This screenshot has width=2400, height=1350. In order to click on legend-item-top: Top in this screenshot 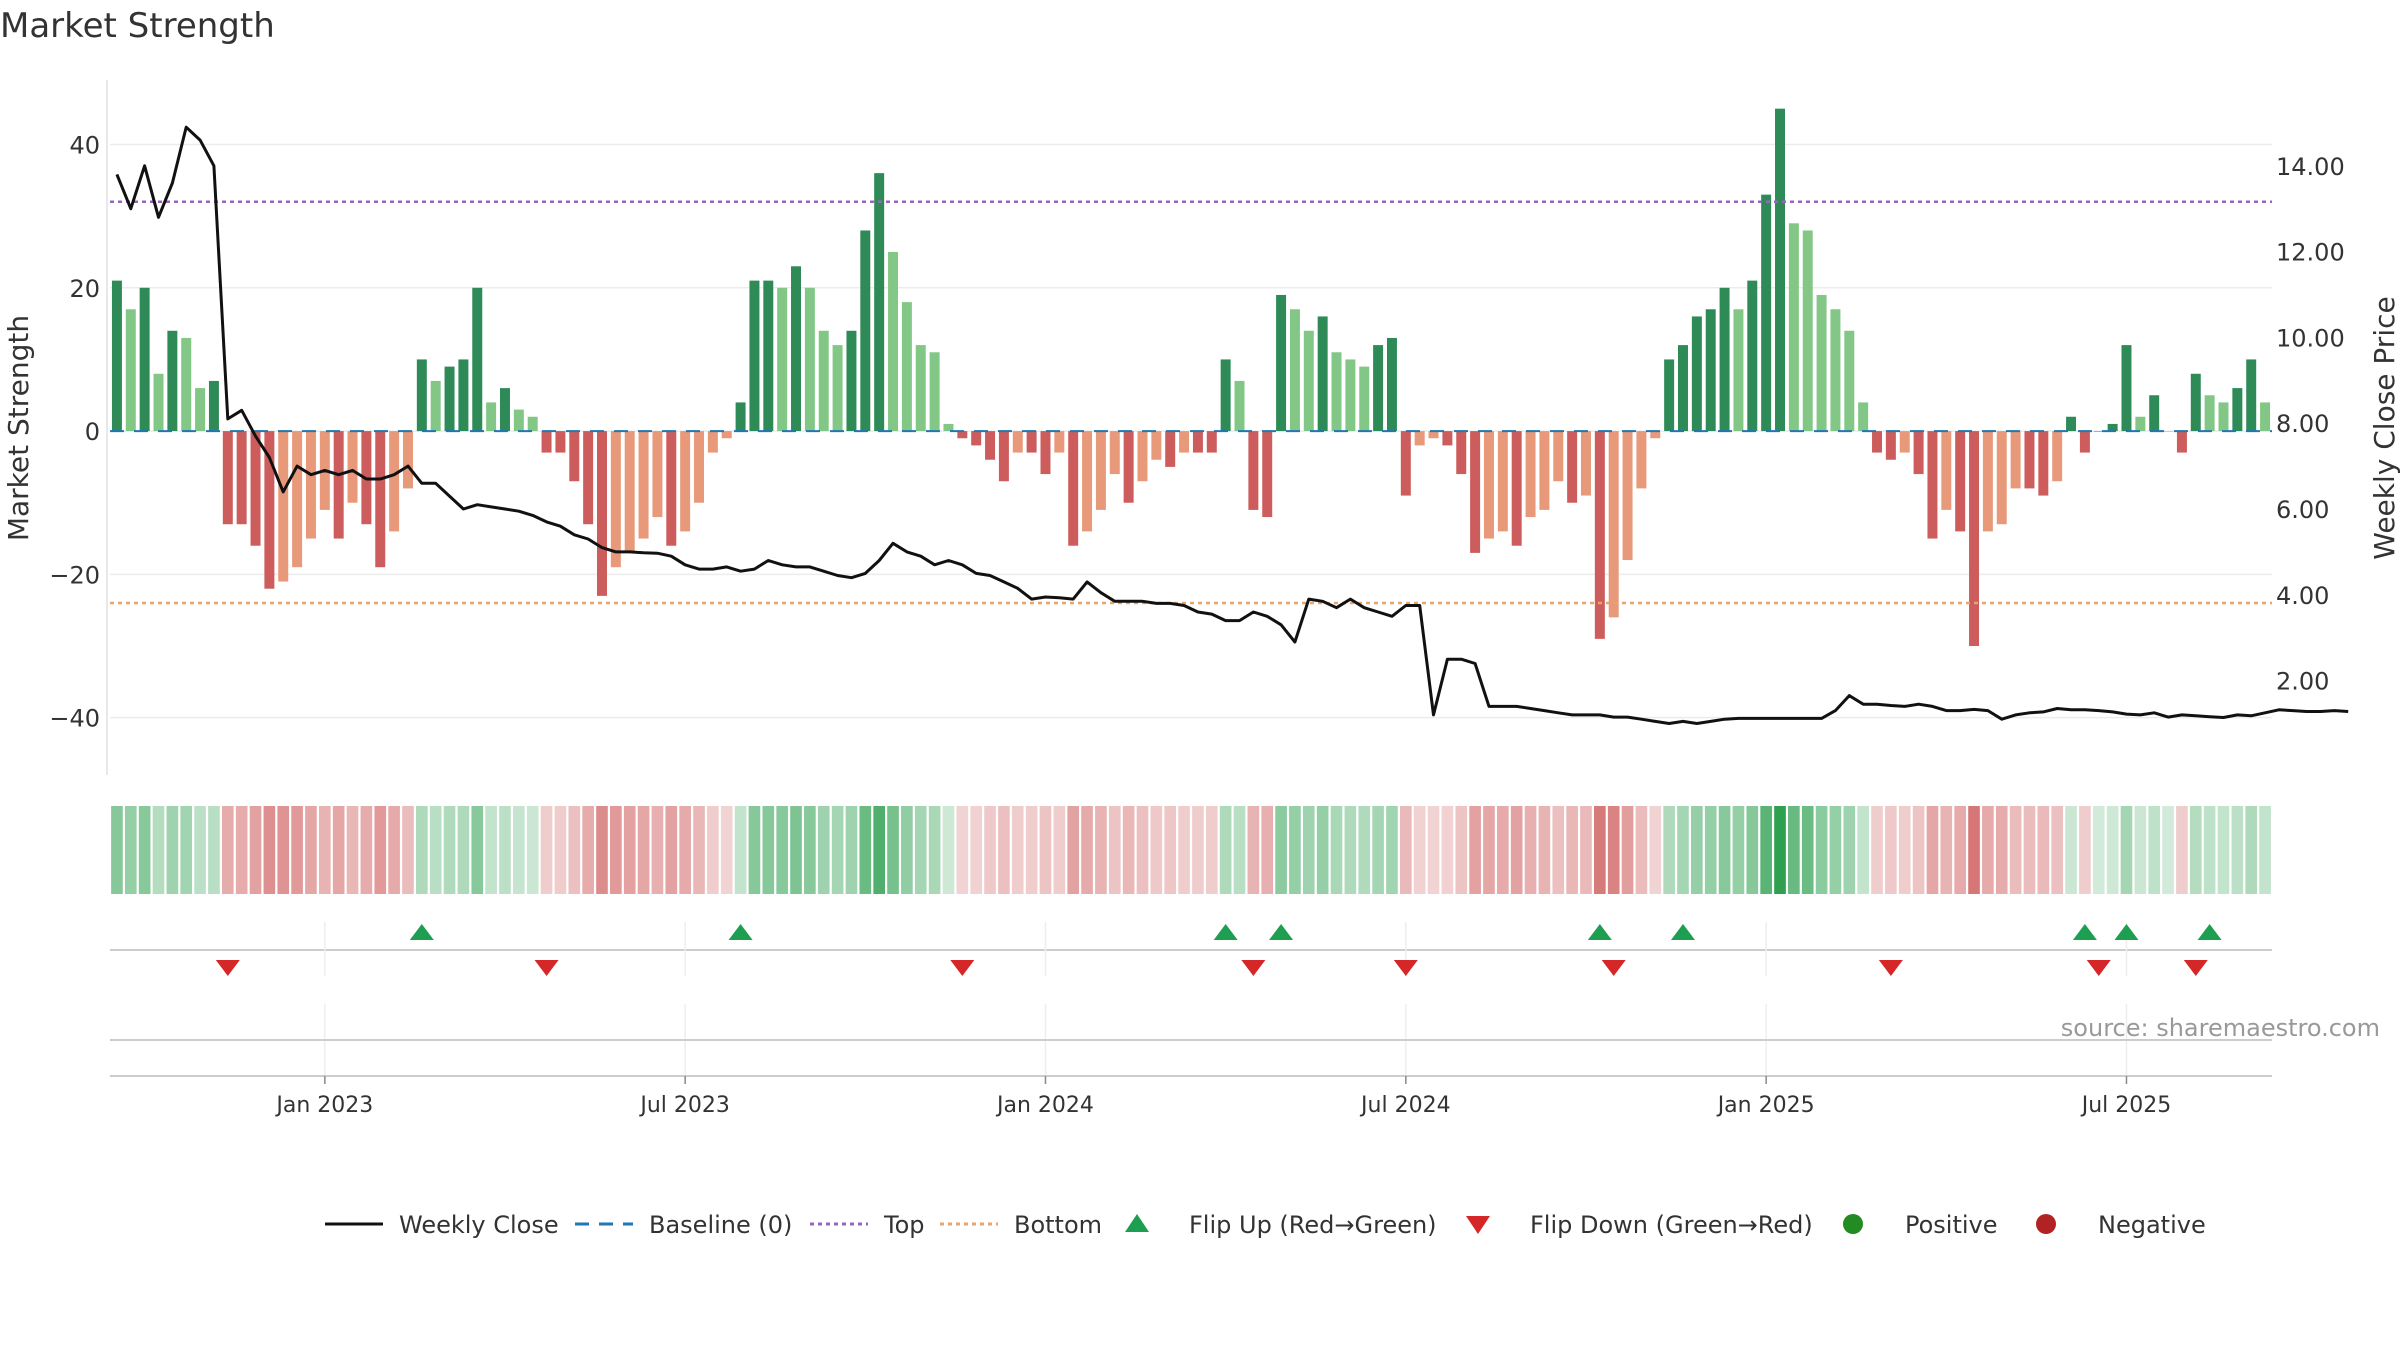, I will do `click(867, 1225)`.